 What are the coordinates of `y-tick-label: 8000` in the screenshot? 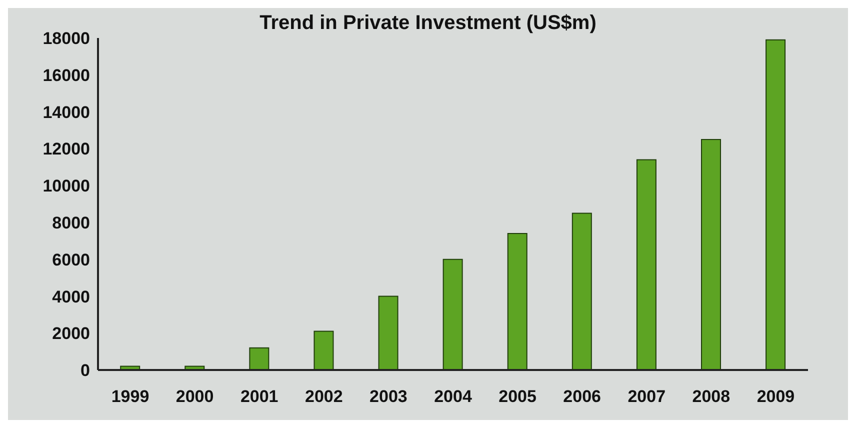 It's located at (71, 222).